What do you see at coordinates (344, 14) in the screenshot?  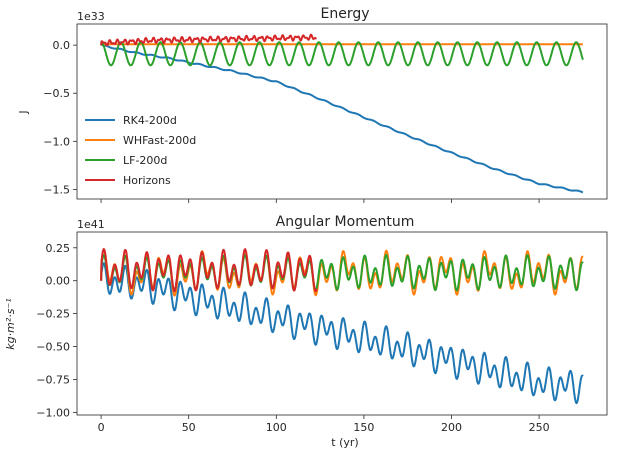 I see `energy-title: Energy` at bounding box center [344, 14].